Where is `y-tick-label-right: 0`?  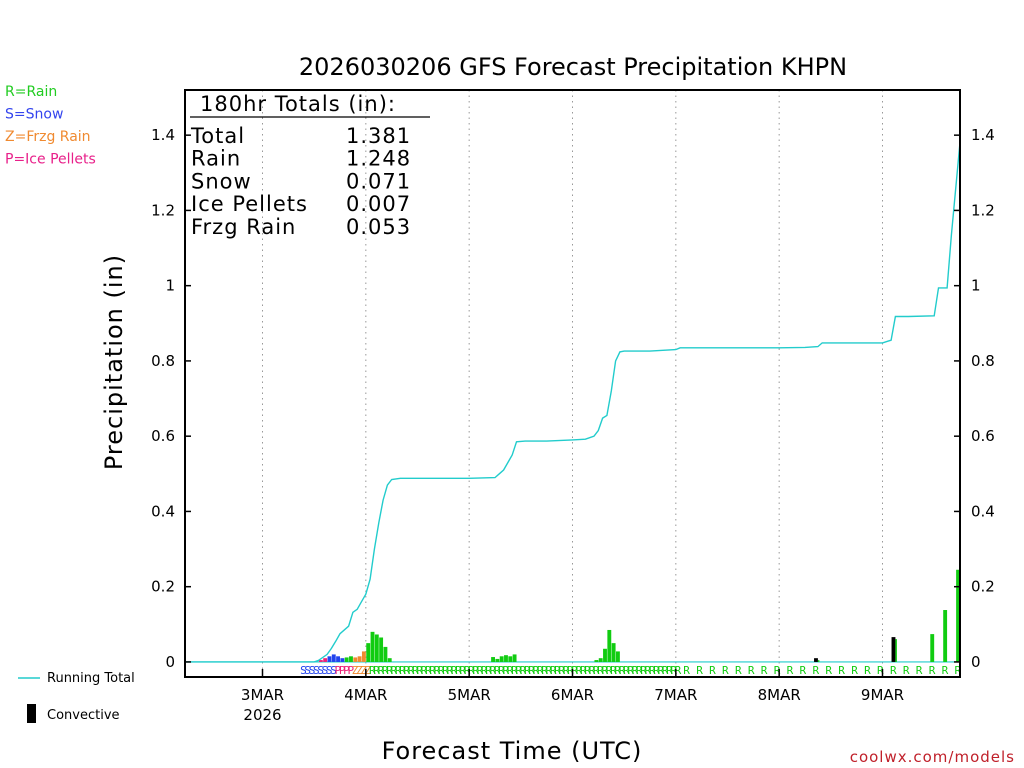
y-tick-label-right: 0 is located at coordinates (976, 662).